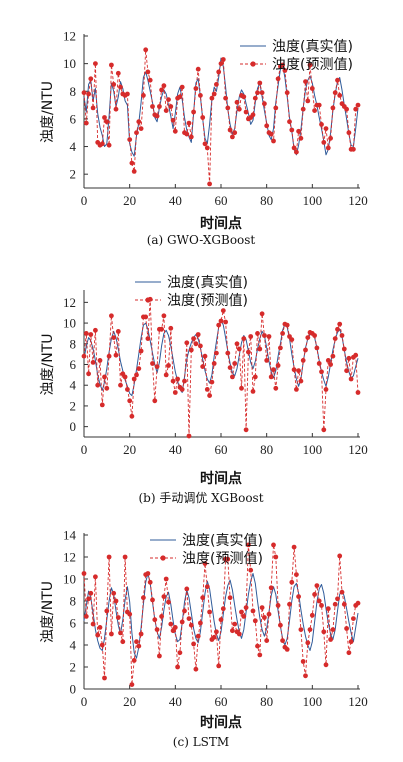 Image resolution: width=403 pixels, height=762 pixels. Describe the element at coordinates (73, 146) in the screenshot. I see `y-tick-label: 4` at that location.